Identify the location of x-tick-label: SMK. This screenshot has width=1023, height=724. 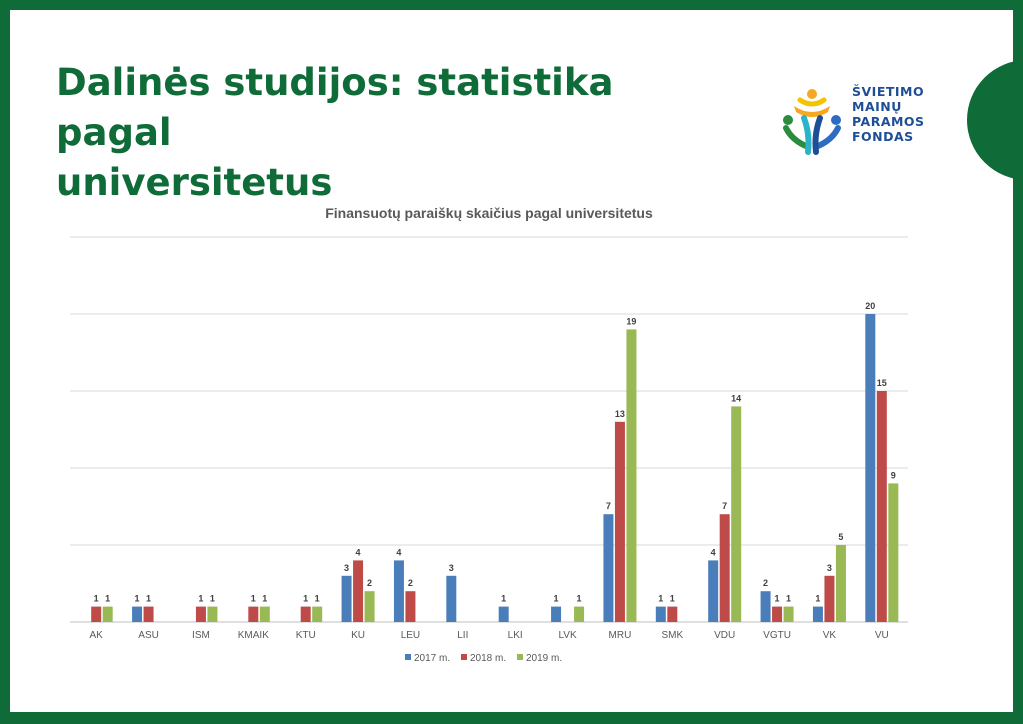
(672, 635).